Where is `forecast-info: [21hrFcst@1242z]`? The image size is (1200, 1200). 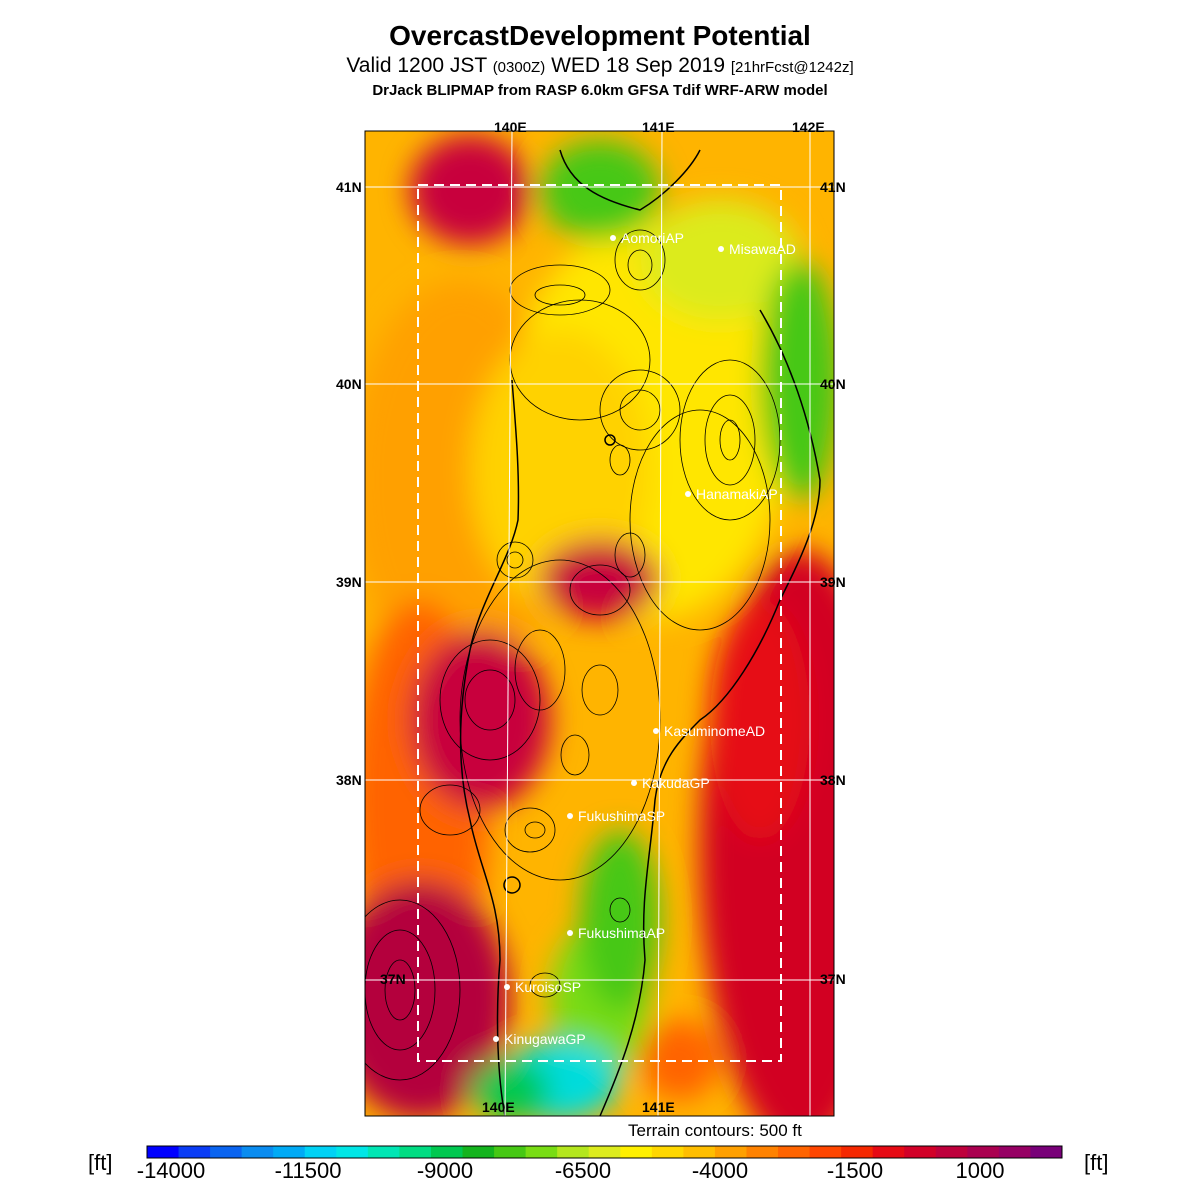 forecast-info: [21hrFcst@1242z] is located at coordinates (792, 67).